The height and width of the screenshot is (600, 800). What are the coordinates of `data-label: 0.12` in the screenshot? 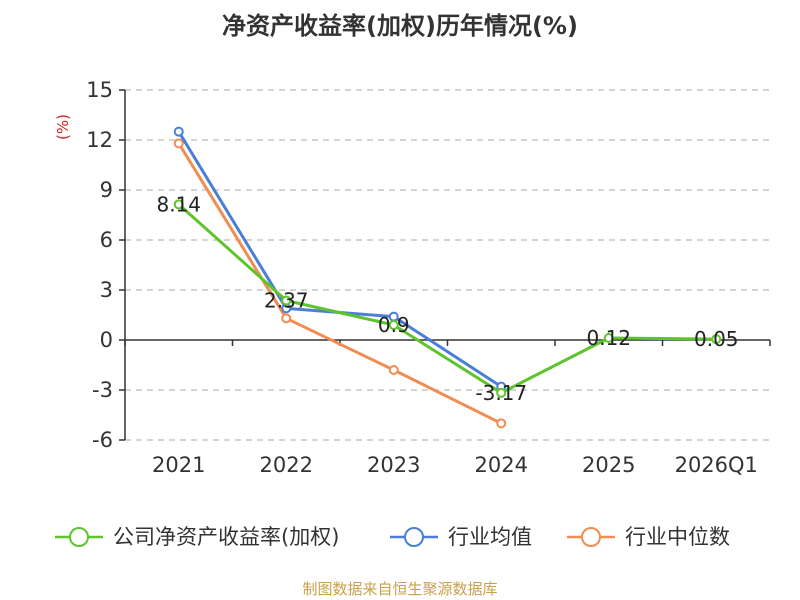 It's located at (608, 338).